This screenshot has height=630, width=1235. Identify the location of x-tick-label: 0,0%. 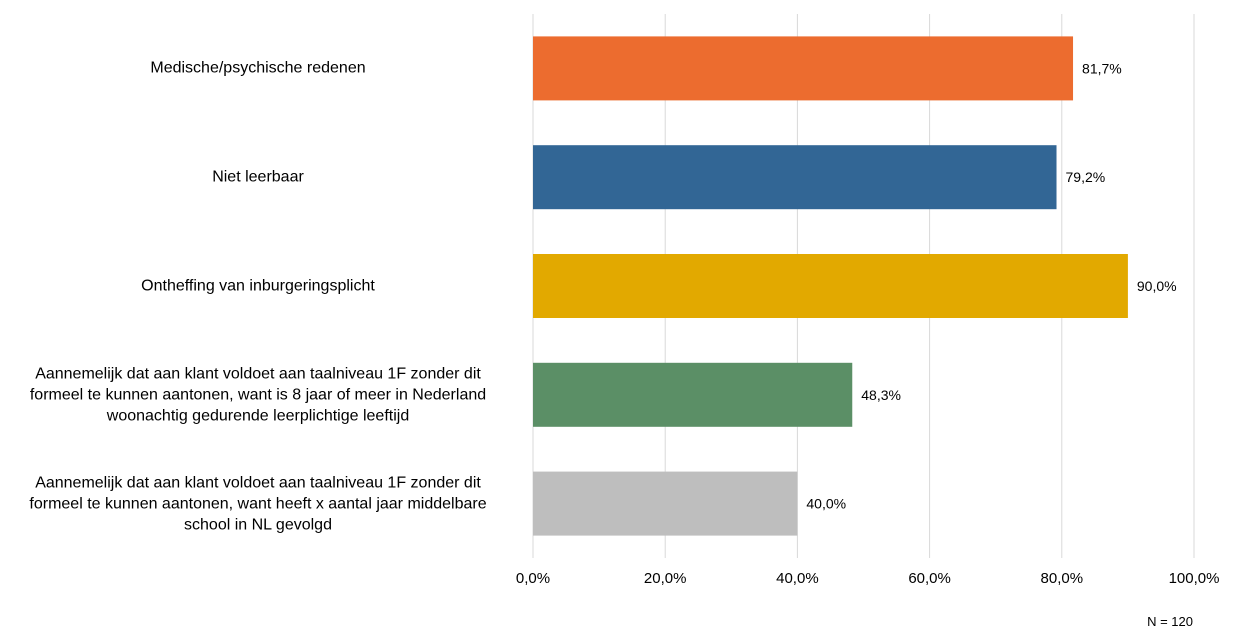
(533, 578).